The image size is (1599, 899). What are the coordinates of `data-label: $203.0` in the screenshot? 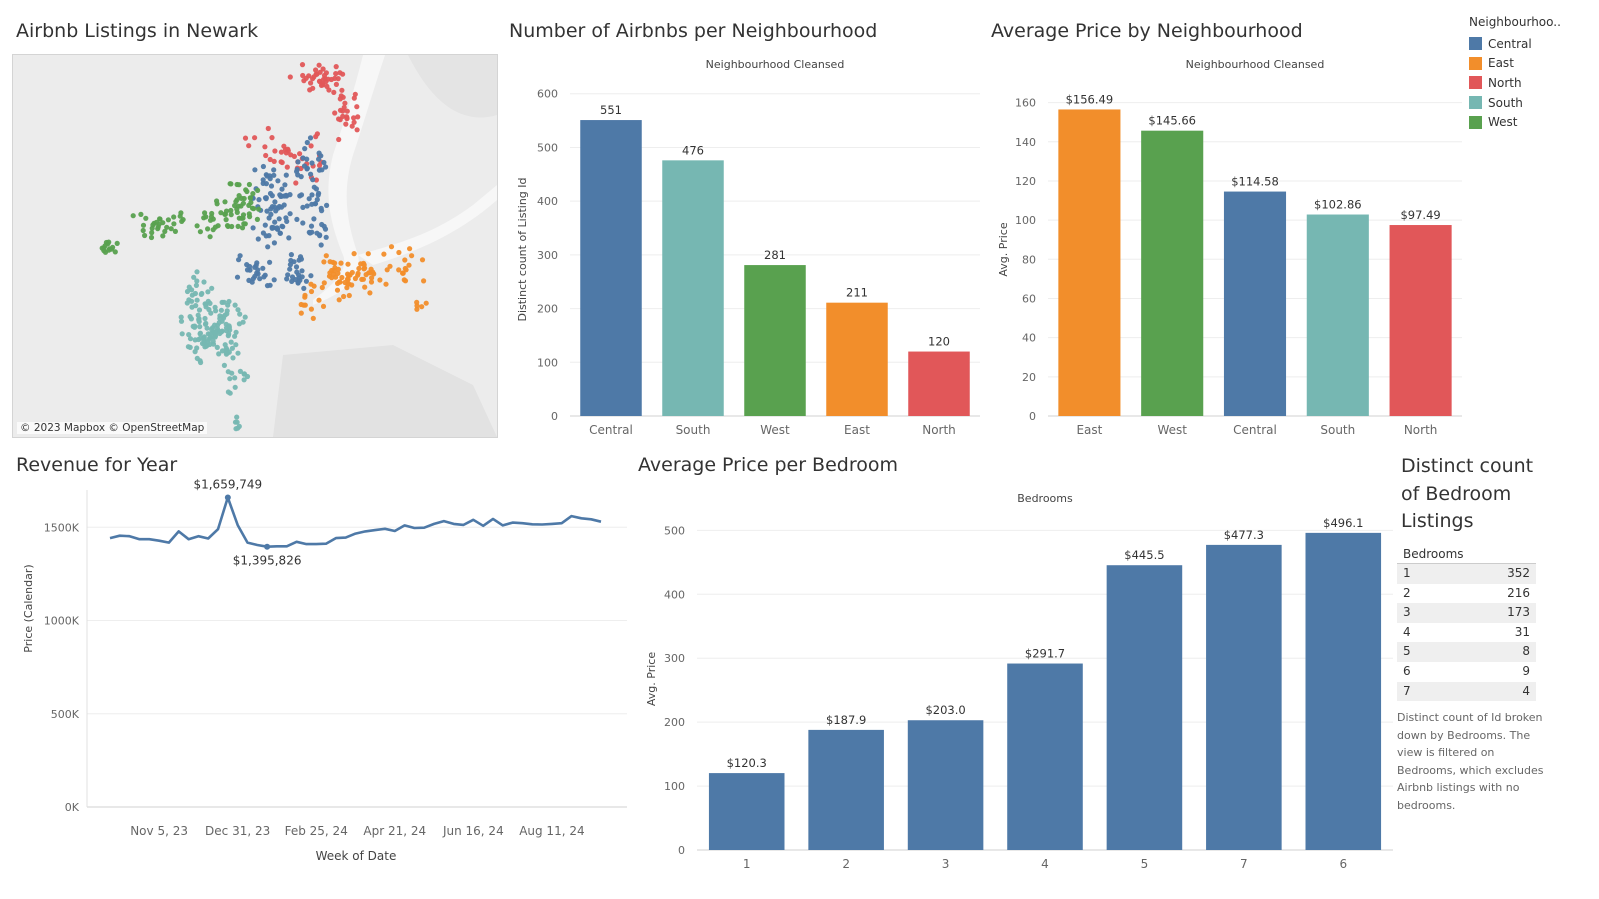 It's located at (945, 710).